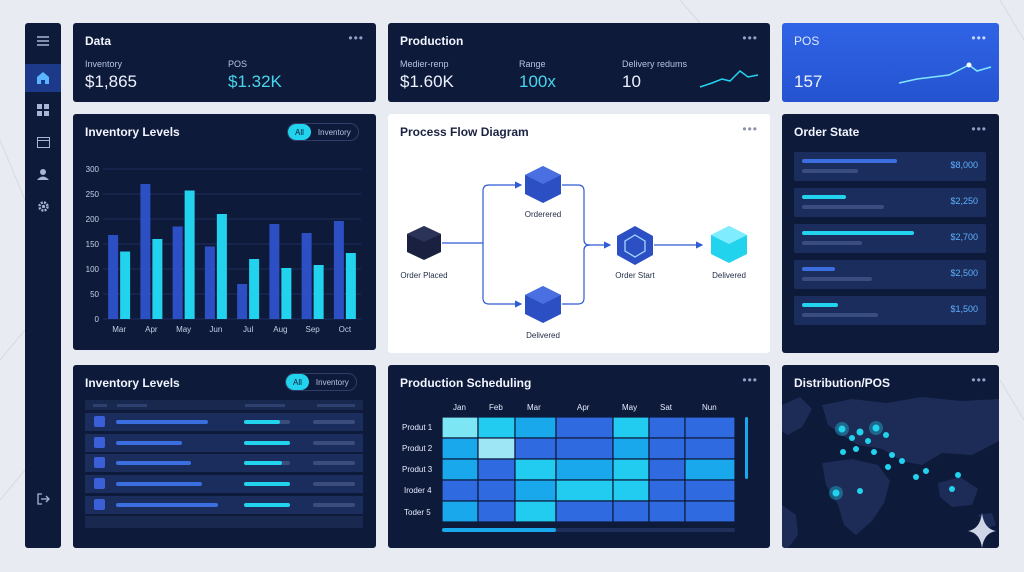 This screenshot has height=572, width=1024. I want to click on delivery-value: 10, so click(631, 81).